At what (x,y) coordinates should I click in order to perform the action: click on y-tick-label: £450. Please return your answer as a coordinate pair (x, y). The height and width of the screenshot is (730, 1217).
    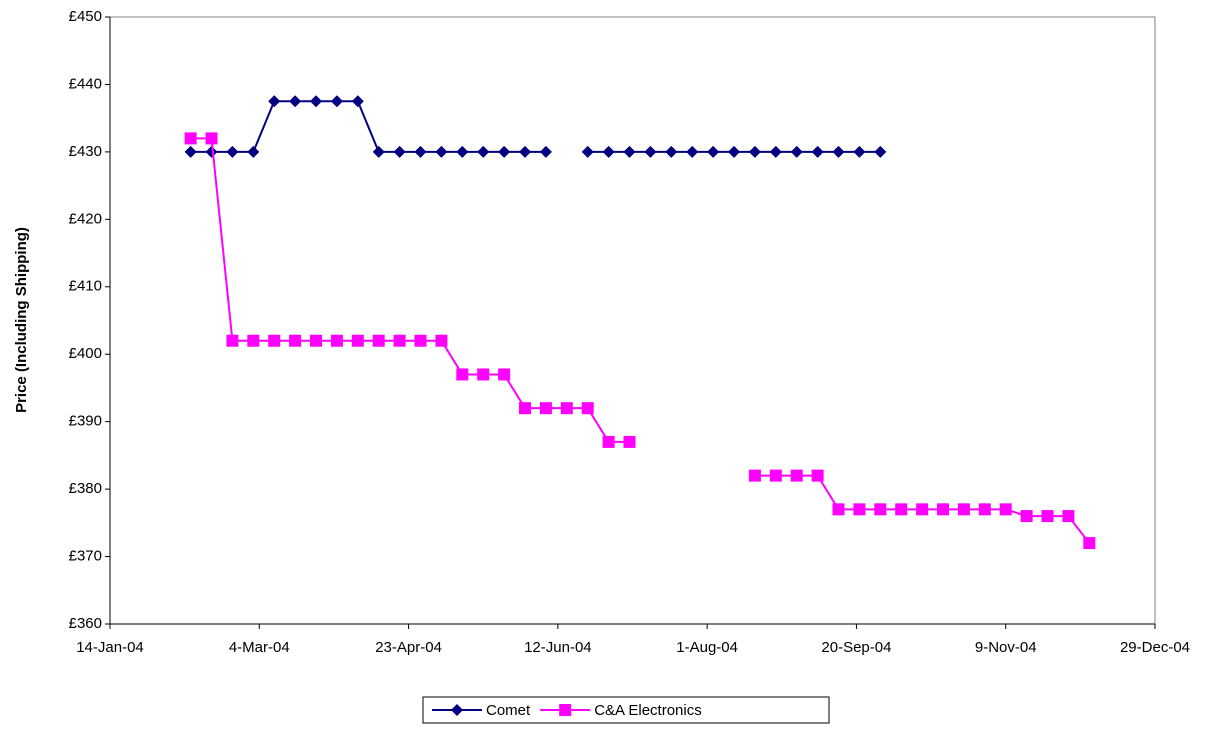
    Looking at the image, I should click on (85, 16).